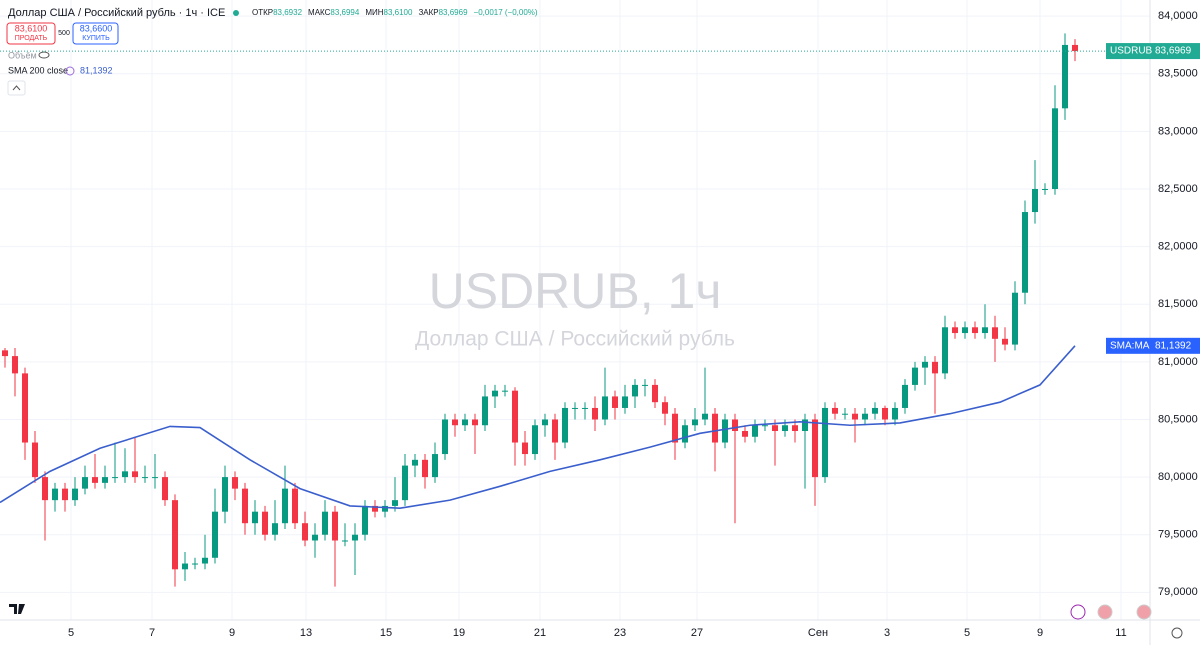 The image size is (1200, 645). Describe the element at coordinates (344, 12) in the screenshot. I see `ohlc-value: 83,6994` at that location.